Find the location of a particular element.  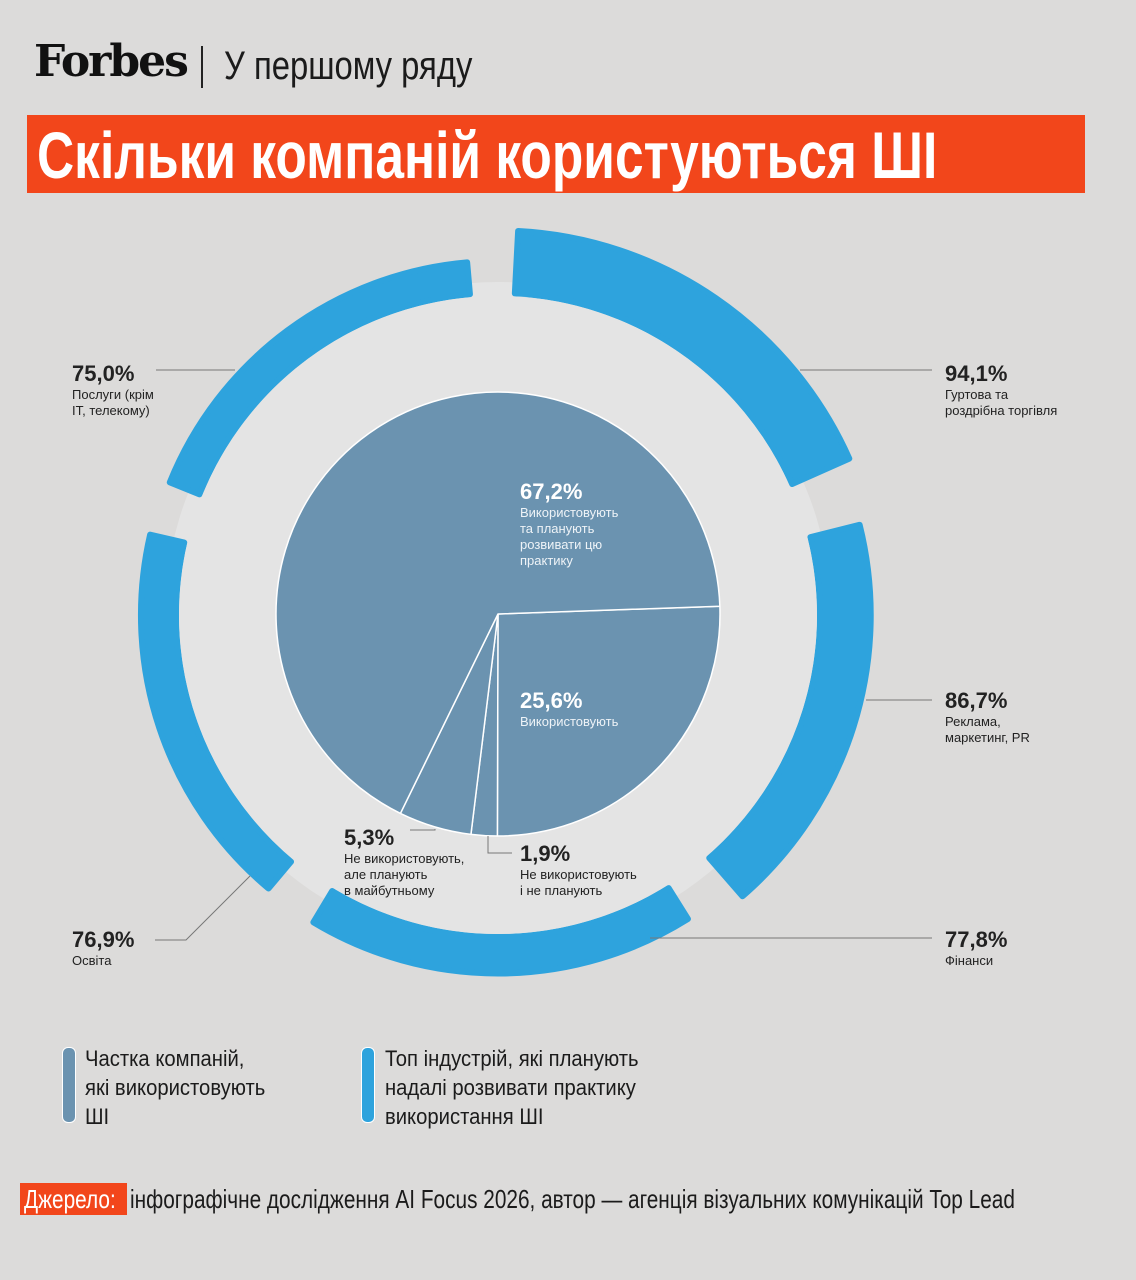

pie-value: 67,2% is located at coordinates (551, 491).